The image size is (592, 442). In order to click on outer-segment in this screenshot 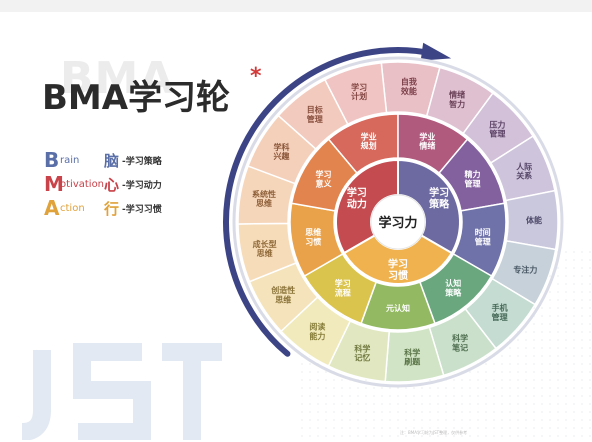, I will do `click(355, 94)`.